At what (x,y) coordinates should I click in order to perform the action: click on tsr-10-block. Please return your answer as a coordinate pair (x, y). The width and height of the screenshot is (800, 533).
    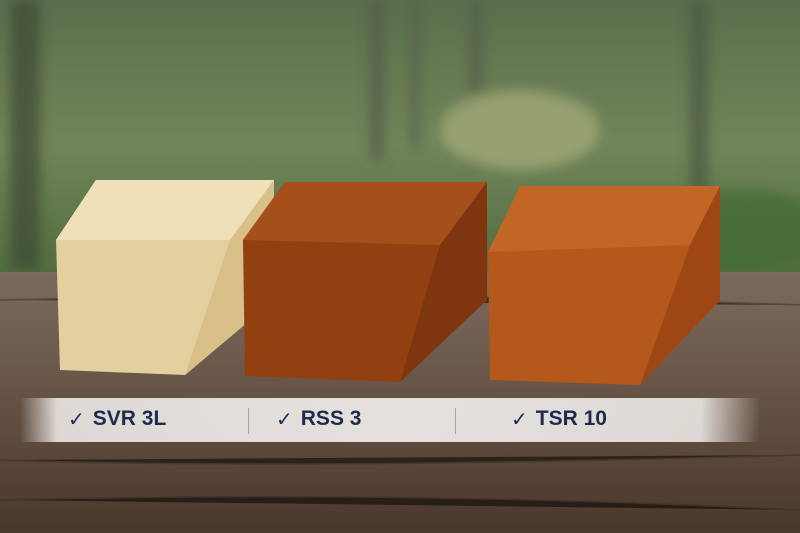
    Looking at the image, I should click on (604, 285).